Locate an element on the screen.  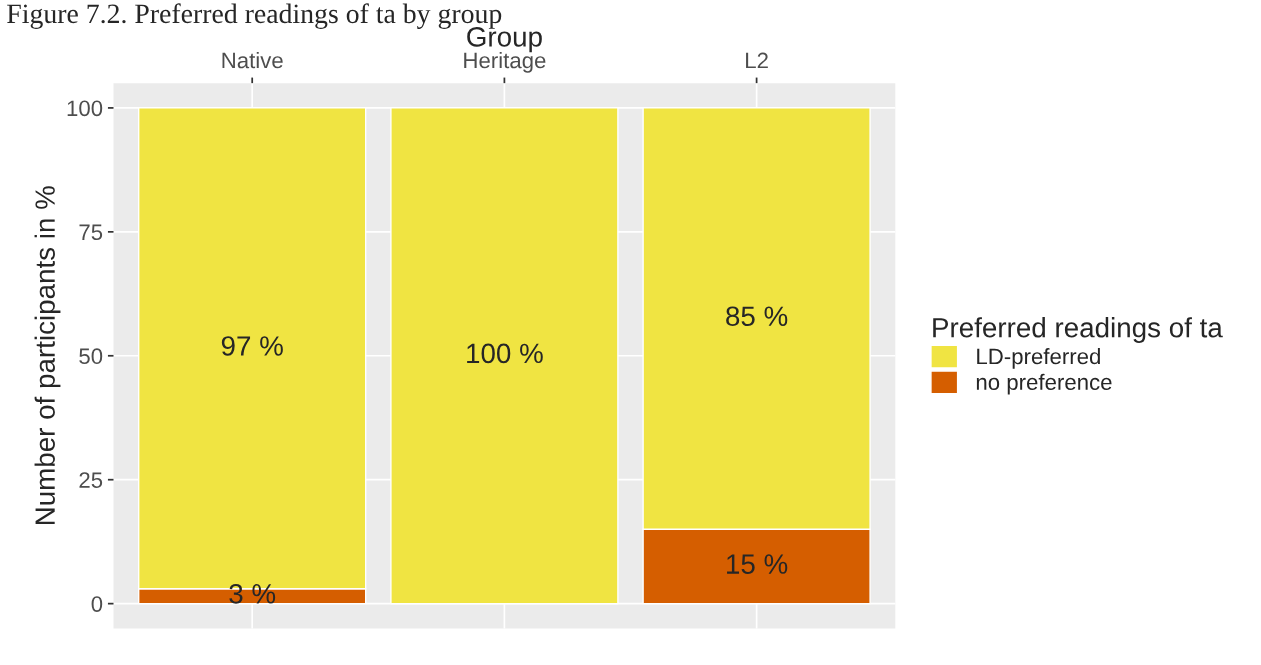
data-label: 15 % is located at coordinates (757, 564).